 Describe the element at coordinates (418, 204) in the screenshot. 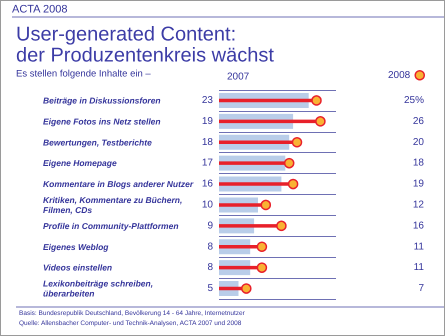

I see `data-label: 12` at that location.